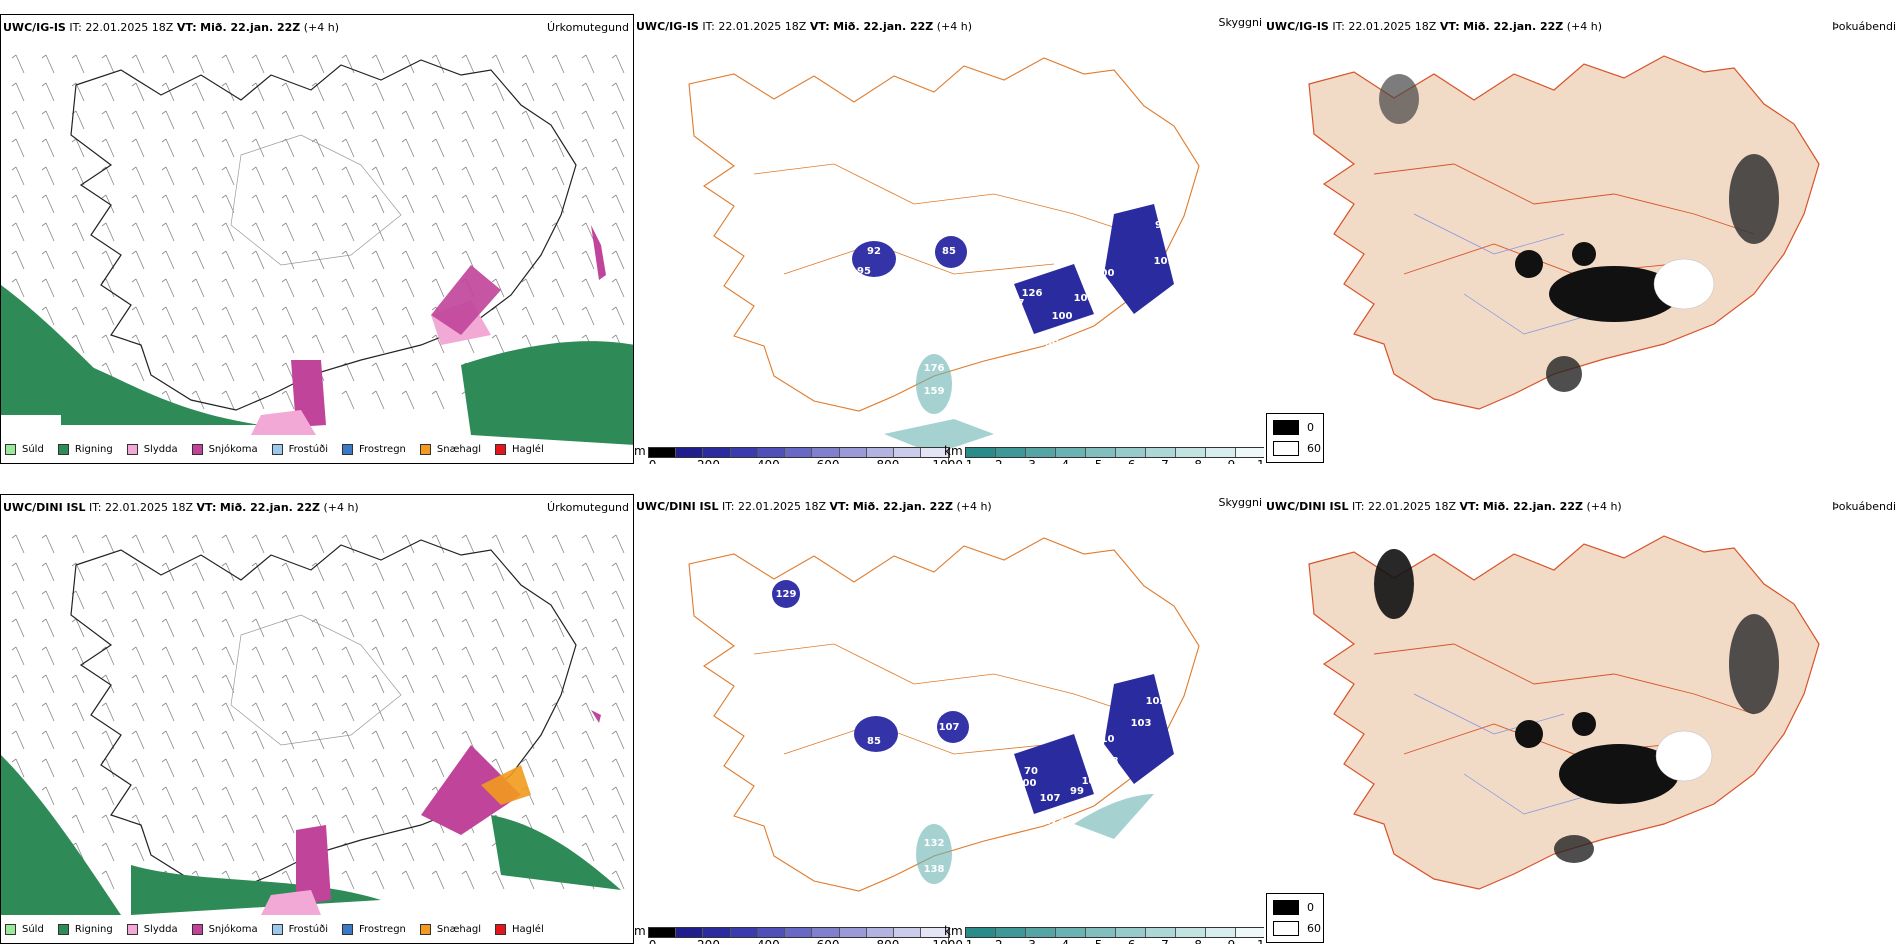 This screenshot has width=1900, height=950. What do you see at coordinates (653, 461) in the screenshot?
I see `ceiling-tick-label: 0` at bounding box center [653, 461].